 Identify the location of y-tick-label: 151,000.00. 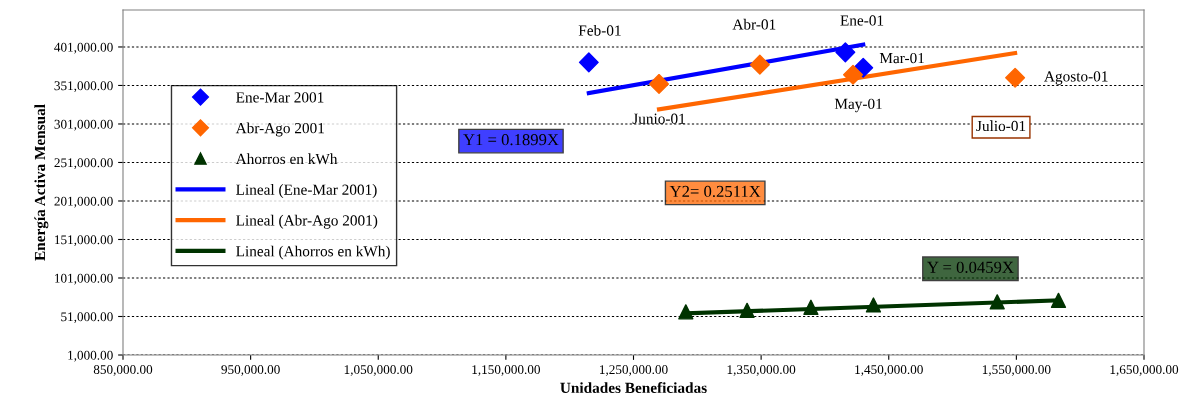
(84, 241).